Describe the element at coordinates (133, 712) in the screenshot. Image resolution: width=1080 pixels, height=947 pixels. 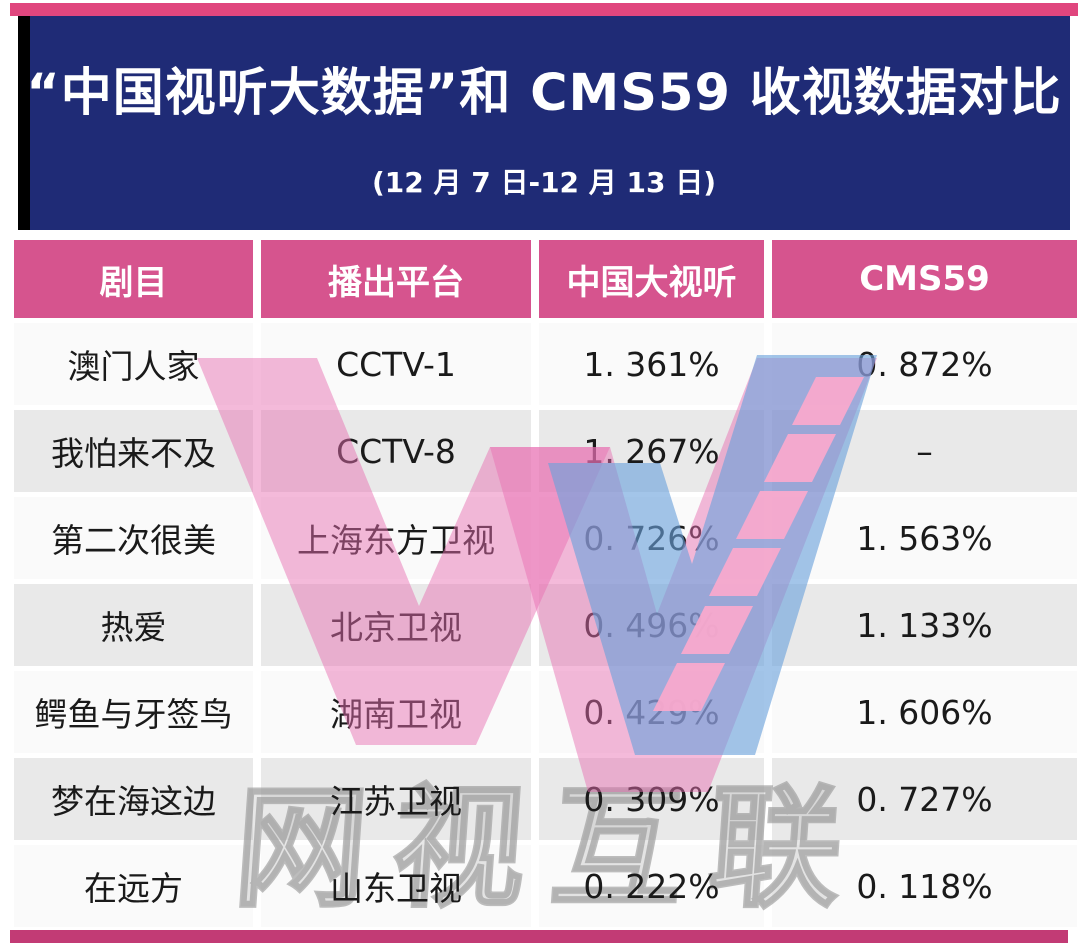
I see `drama-cell: 鳄鱼与牙签鸟` at that location.